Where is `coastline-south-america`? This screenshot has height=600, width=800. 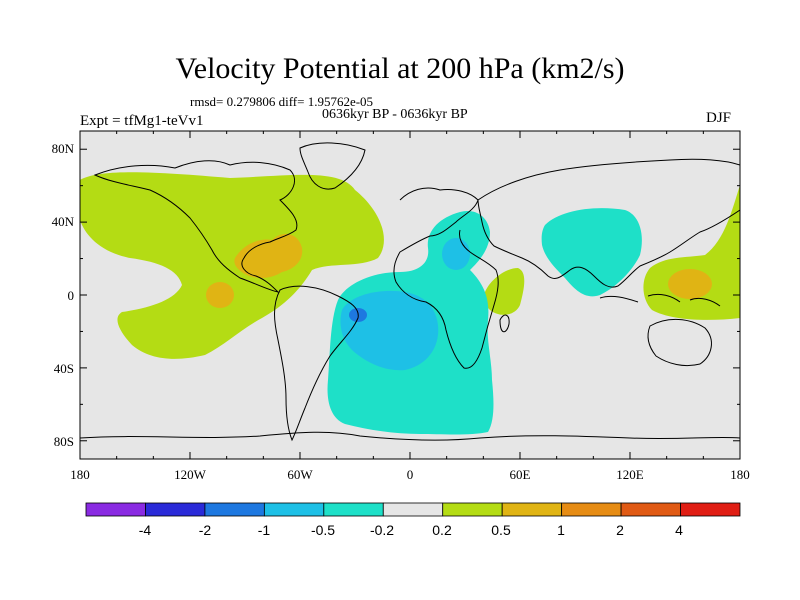 coastline-south-america is located at coordinates (316, 363).